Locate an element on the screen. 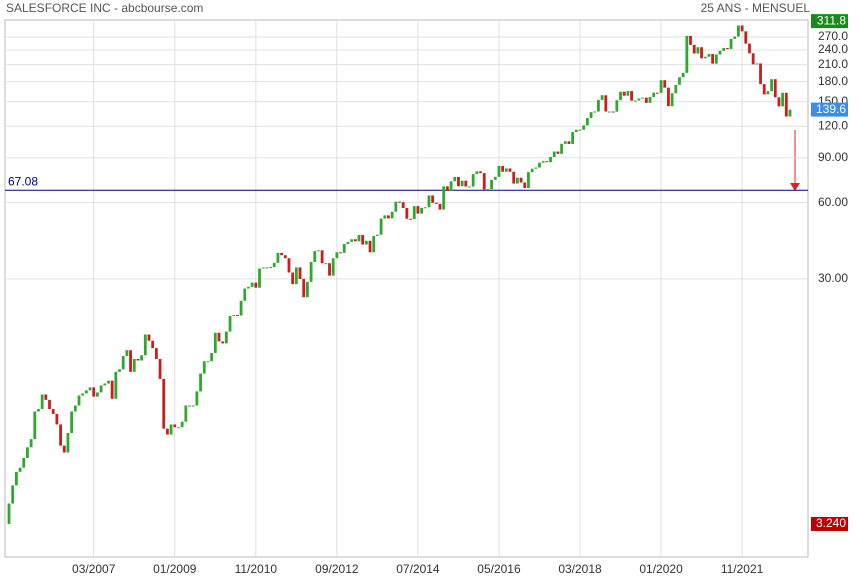  y-tick-label: 270.0 is located at coordinates (833, 36).